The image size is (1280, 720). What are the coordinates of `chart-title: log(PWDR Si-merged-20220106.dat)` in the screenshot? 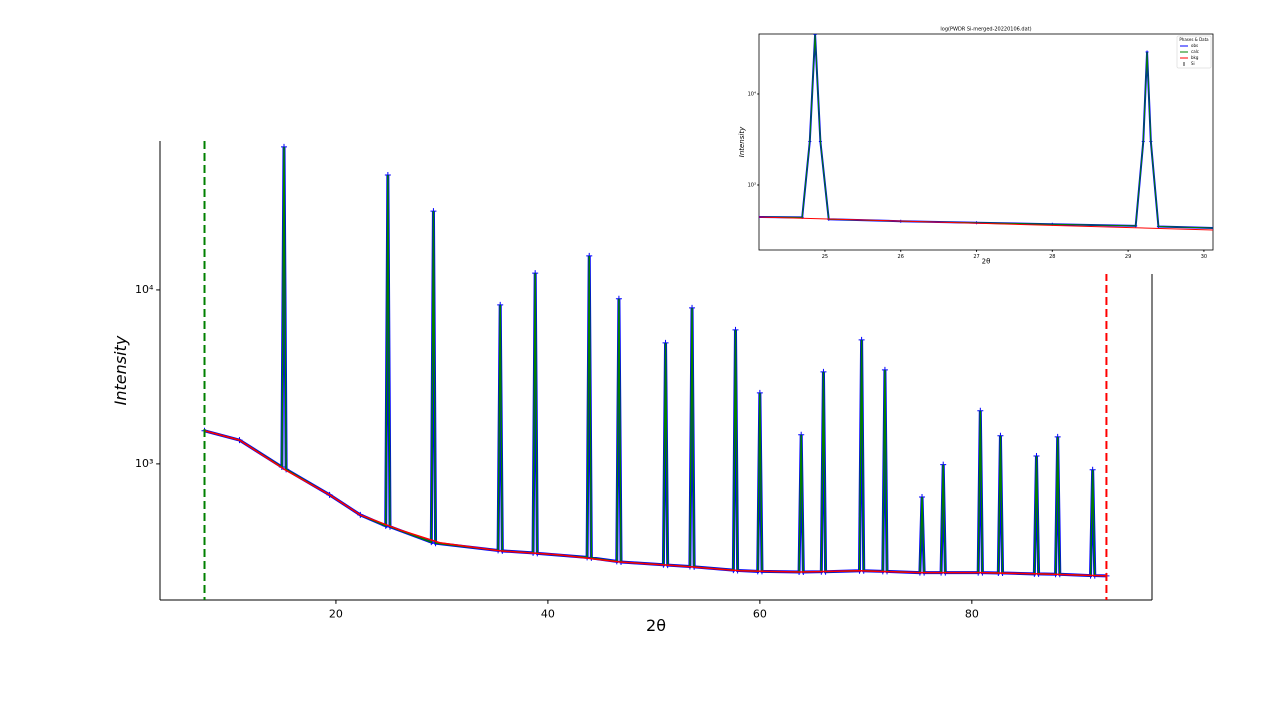 It's located at (985, 30).